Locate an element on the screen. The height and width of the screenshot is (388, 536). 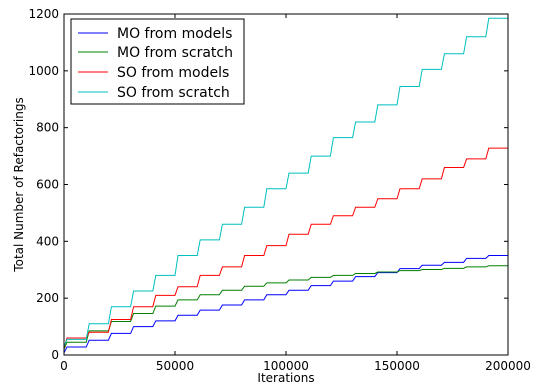
legend-label: MO from scratch is located at coordinates (175, 53).